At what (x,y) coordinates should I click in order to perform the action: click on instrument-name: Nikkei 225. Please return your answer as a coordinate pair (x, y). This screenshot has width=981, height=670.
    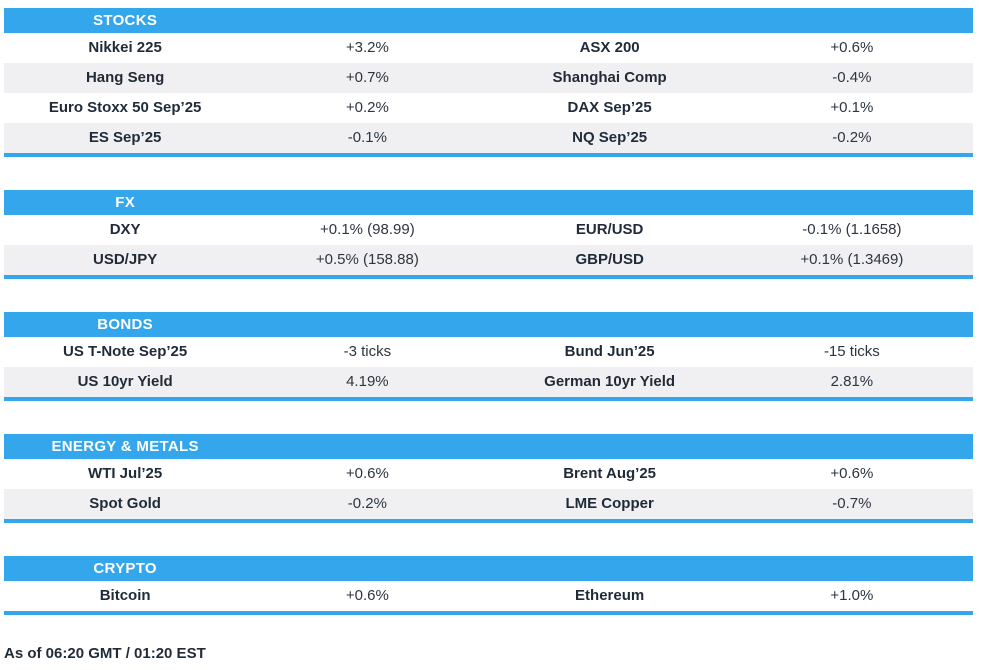
    Looking at the image, I should click on (125, 47).